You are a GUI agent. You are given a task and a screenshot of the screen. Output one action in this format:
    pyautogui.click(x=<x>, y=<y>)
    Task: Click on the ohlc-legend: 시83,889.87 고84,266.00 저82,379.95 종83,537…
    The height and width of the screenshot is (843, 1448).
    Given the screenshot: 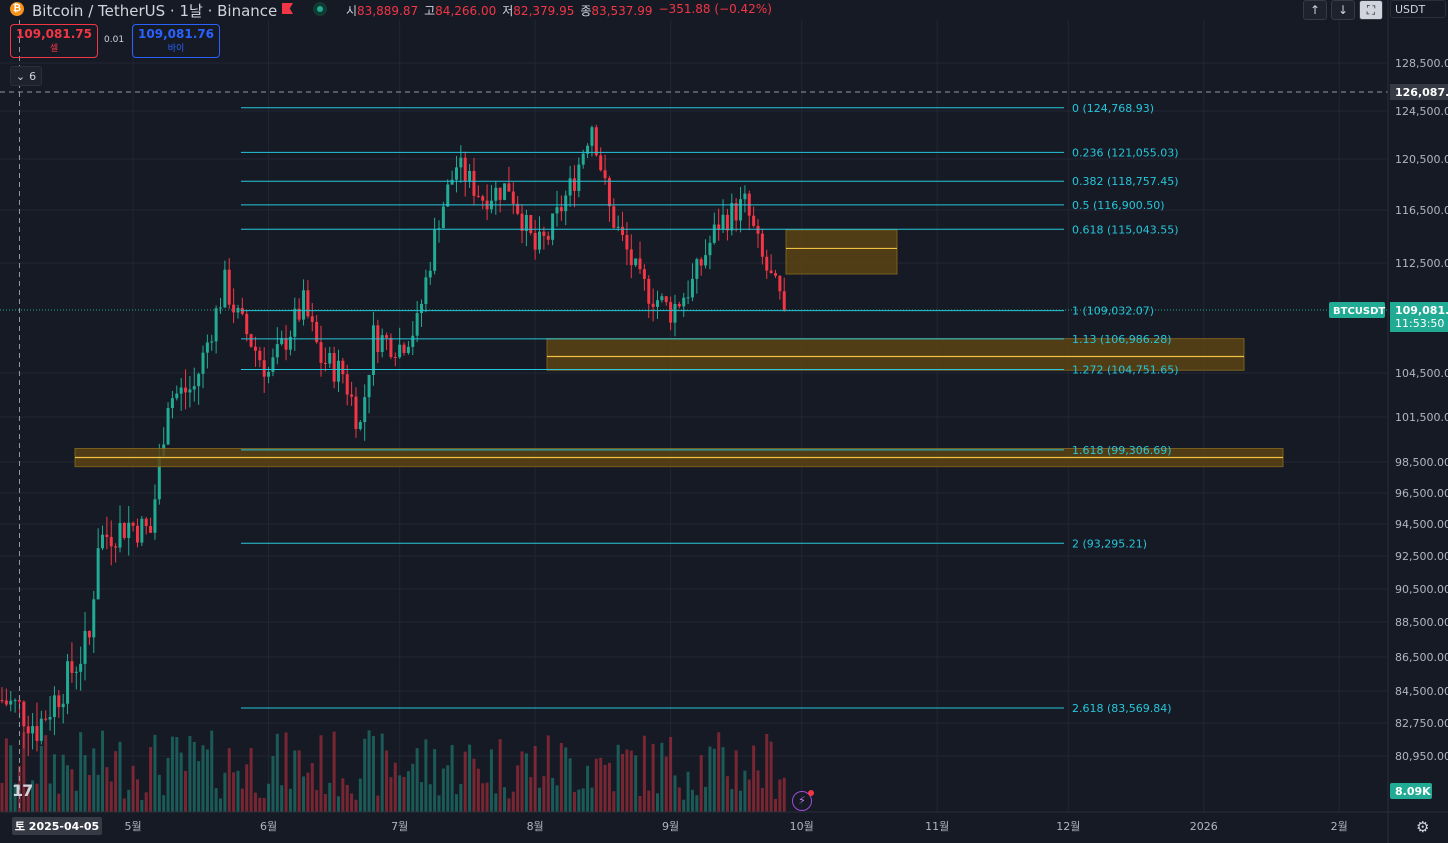 What is the action you would take?
    pyautogui.click(x=559, y=10)
    